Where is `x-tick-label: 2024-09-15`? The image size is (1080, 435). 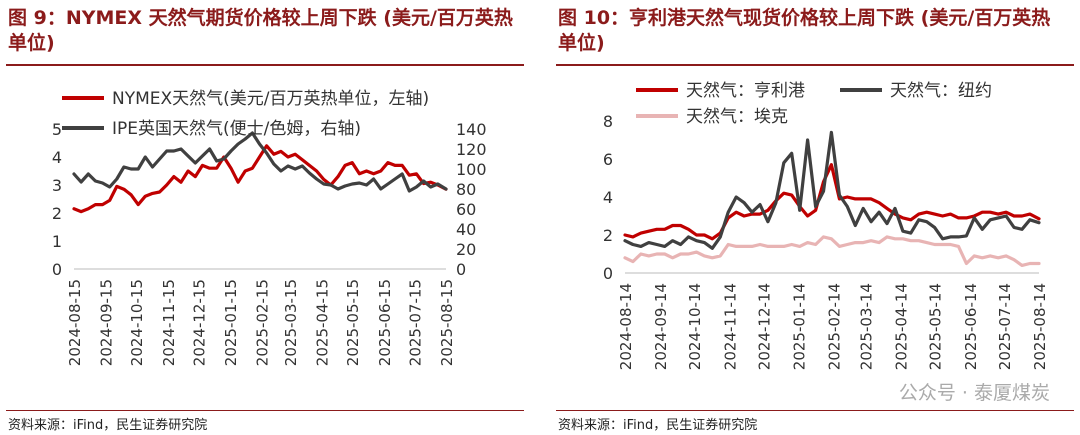 x-tick-label: 2024-09-15 is located at coordinates (107, 322).